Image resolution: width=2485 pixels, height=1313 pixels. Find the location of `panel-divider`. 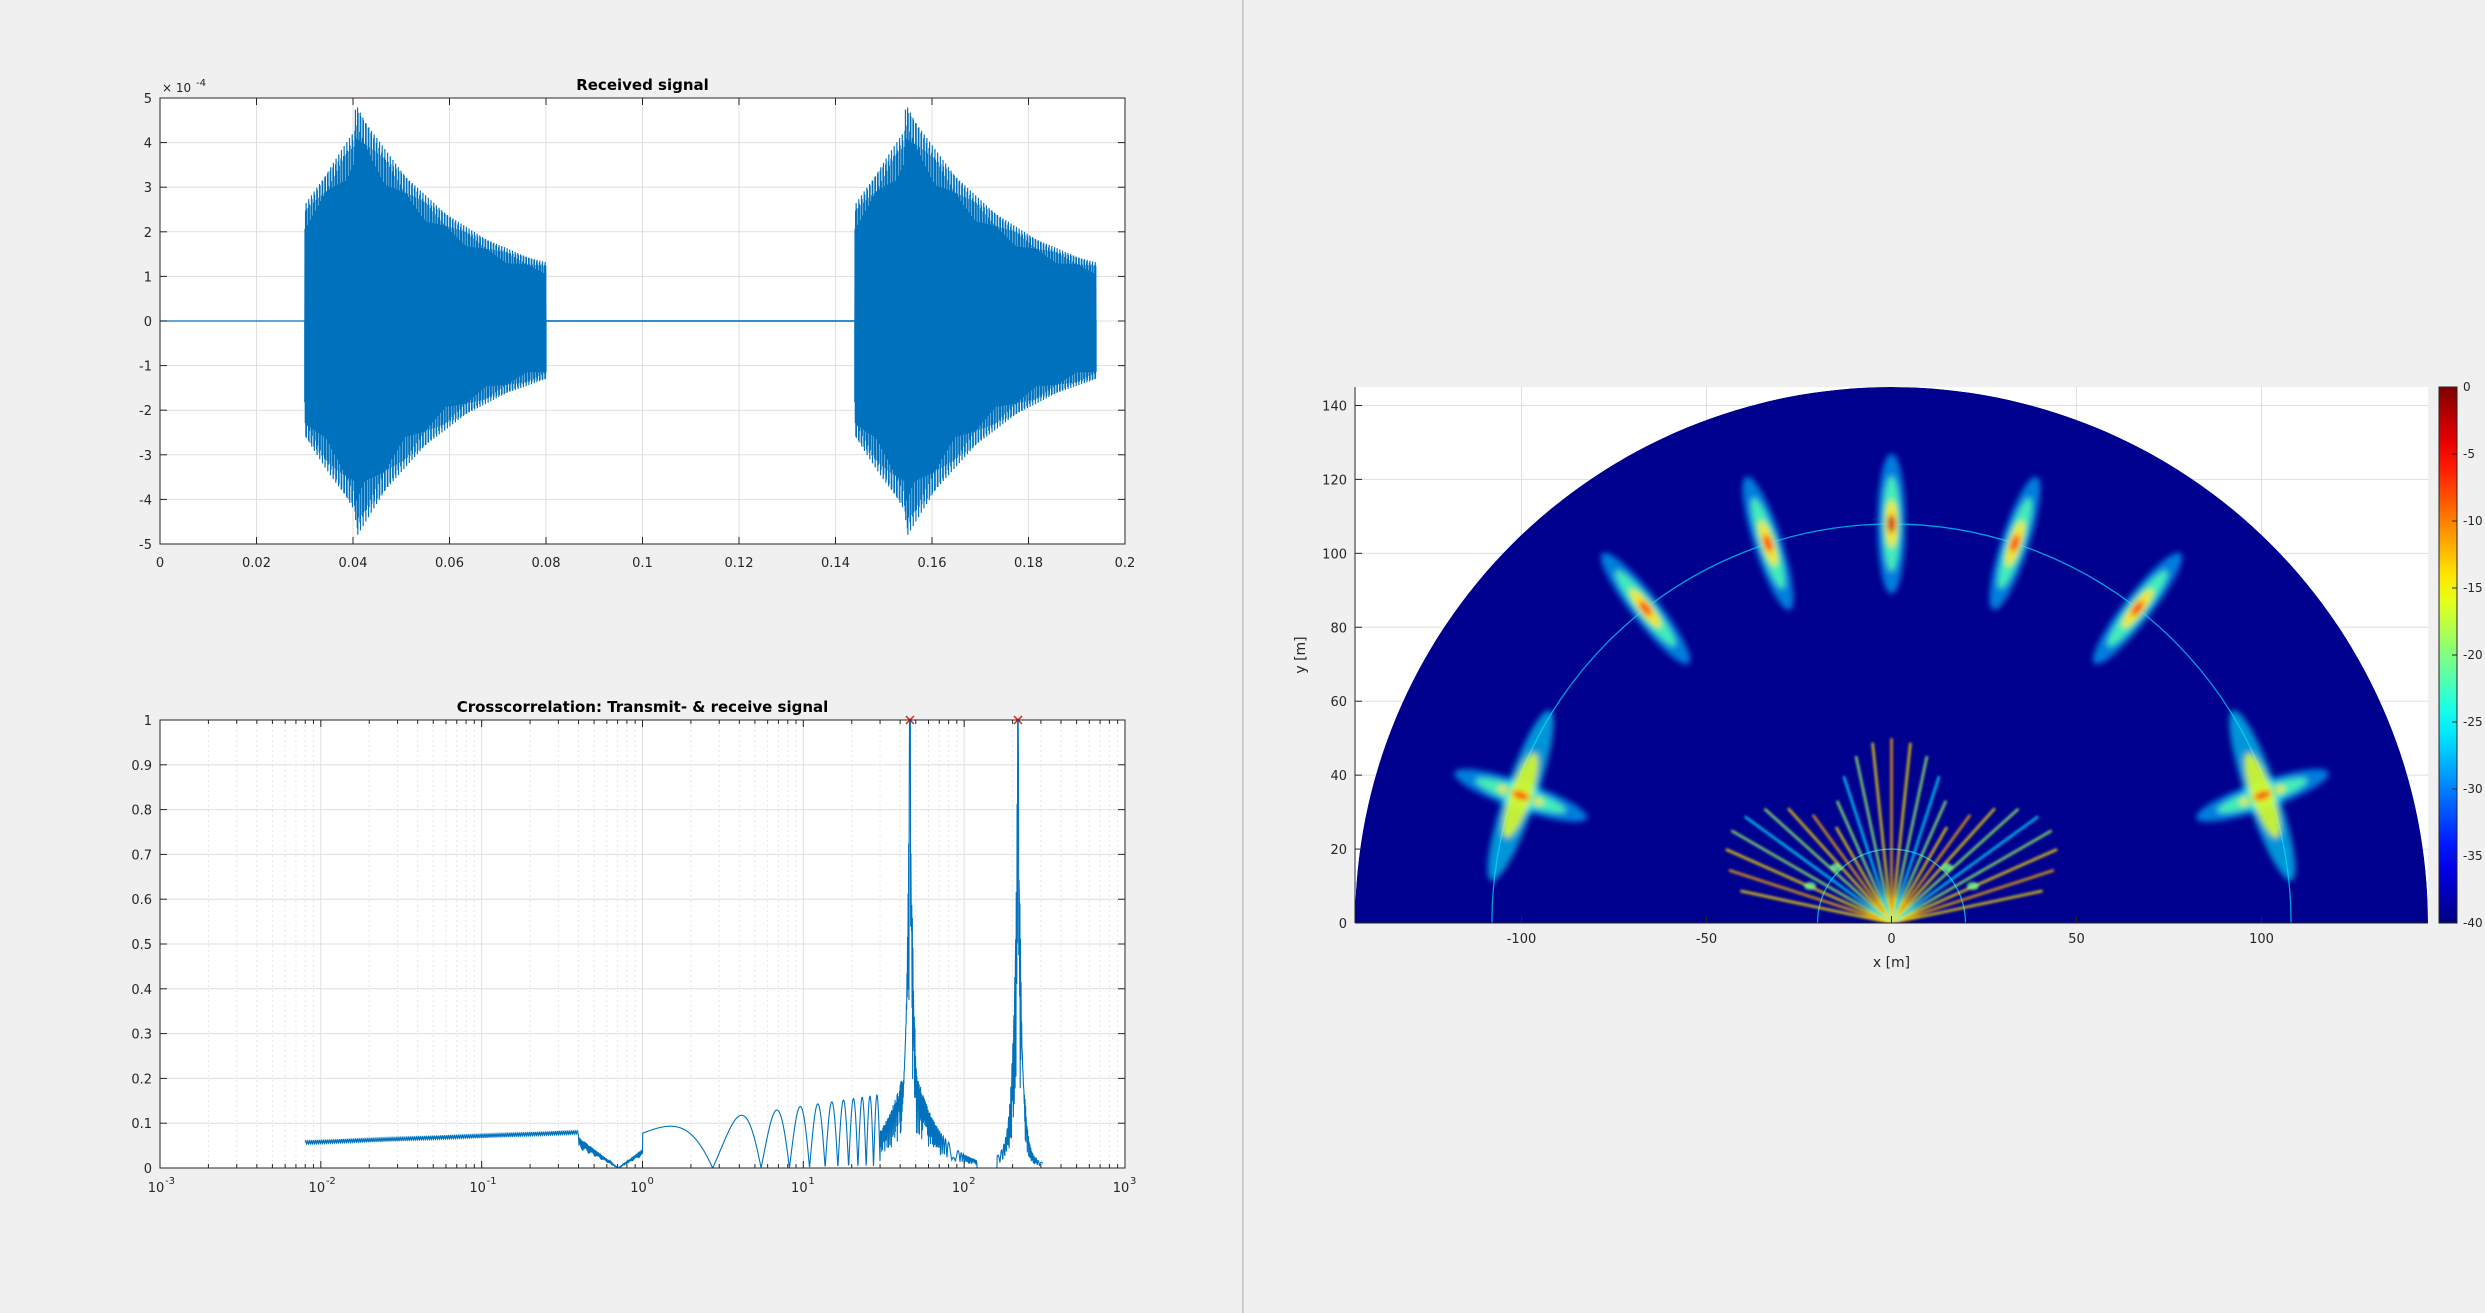

panel-divider is located at coordinates (1243, 656).